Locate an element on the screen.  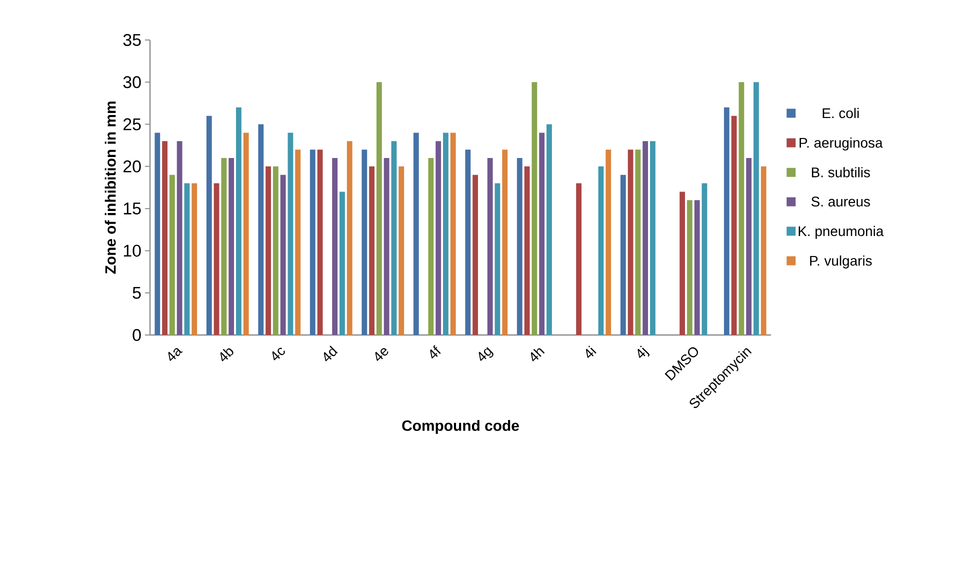
legend-label: S. aureus is located at coordinates (840, 201).